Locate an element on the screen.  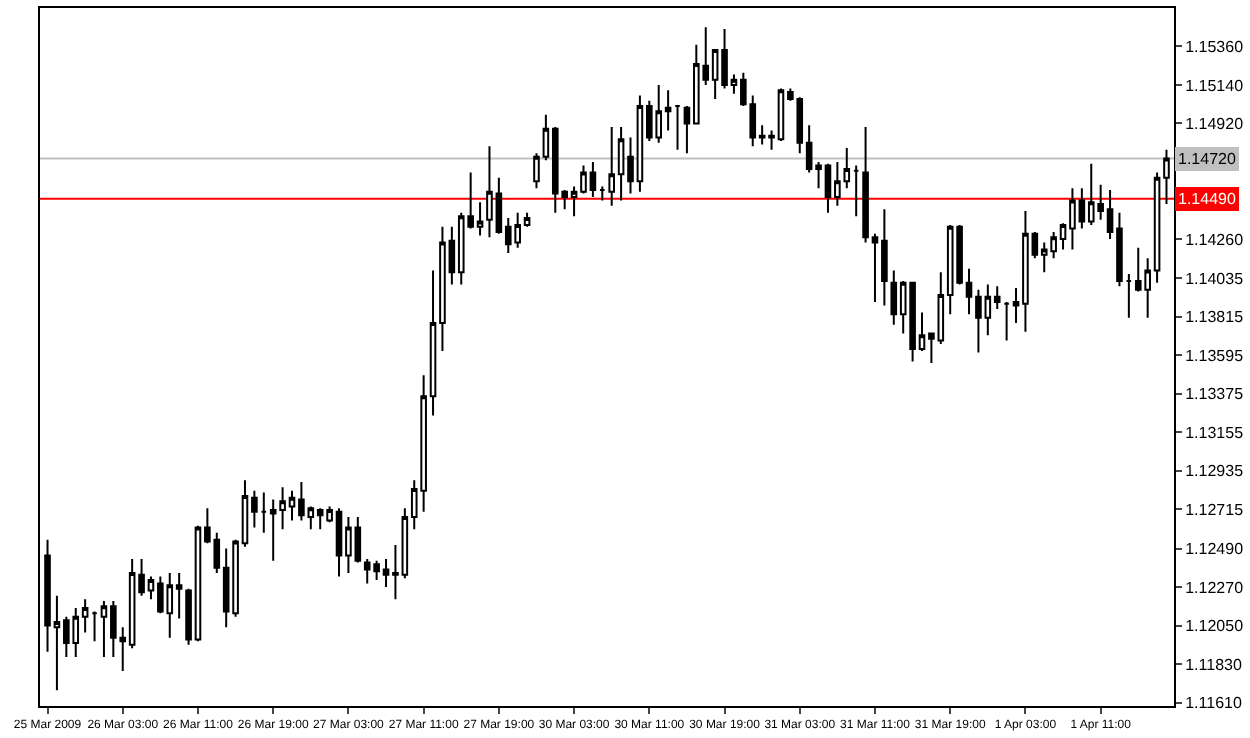
y-tick-label: 1.12490 is located at coordinates (1215, 549).